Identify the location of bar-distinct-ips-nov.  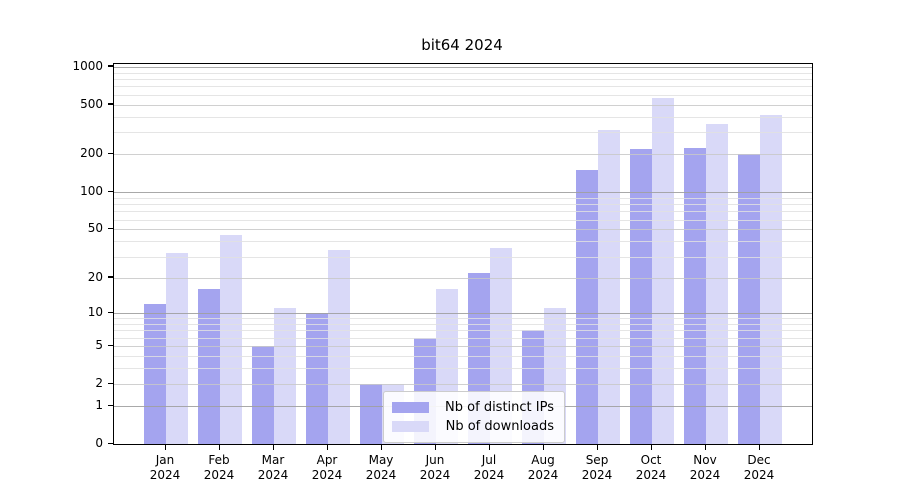
(695, 296).